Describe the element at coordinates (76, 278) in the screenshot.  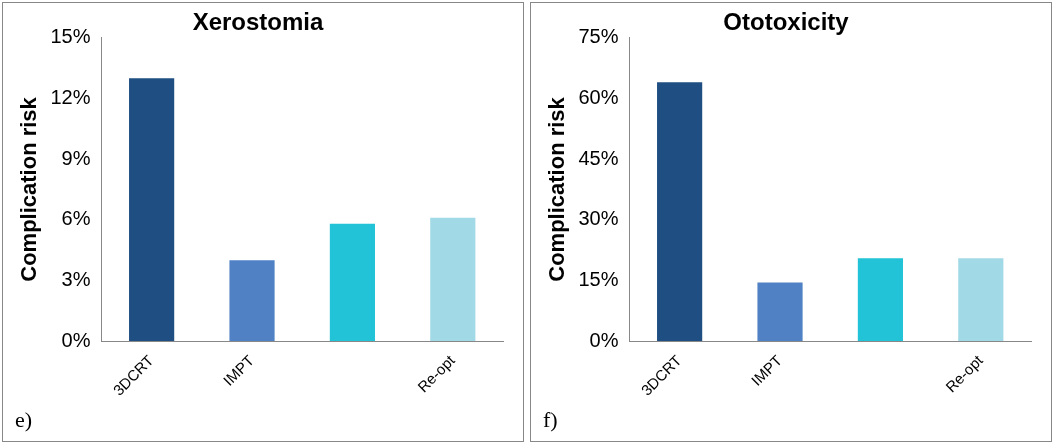
I see `y-tick-label: 3%` at that location.